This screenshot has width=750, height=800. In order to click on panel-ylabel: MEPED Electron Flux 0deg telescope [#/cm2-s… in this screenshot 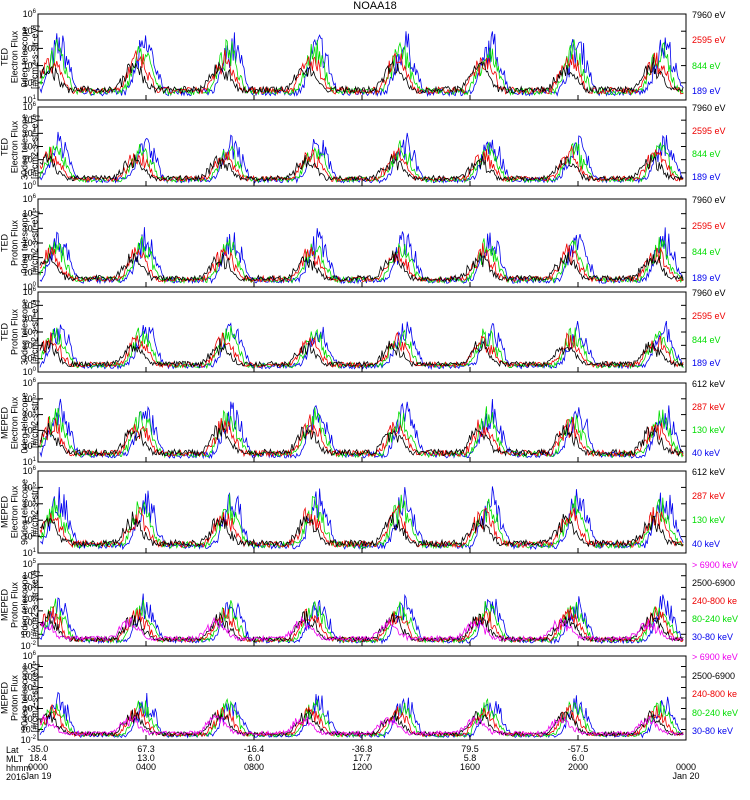, I will do `click(27, 422)`.